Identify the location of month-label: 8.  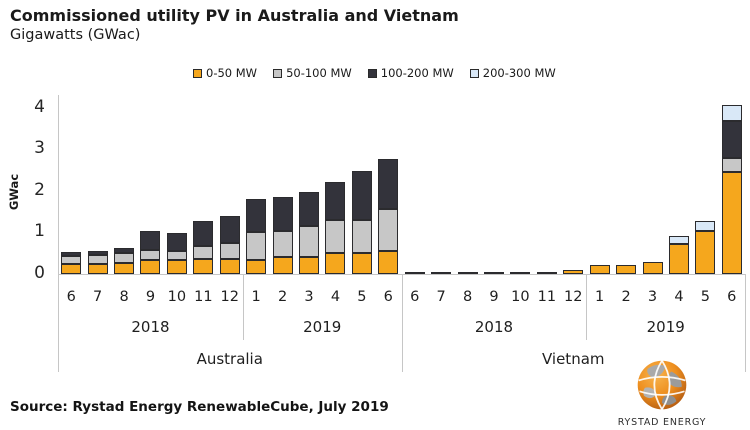
(467, 297).